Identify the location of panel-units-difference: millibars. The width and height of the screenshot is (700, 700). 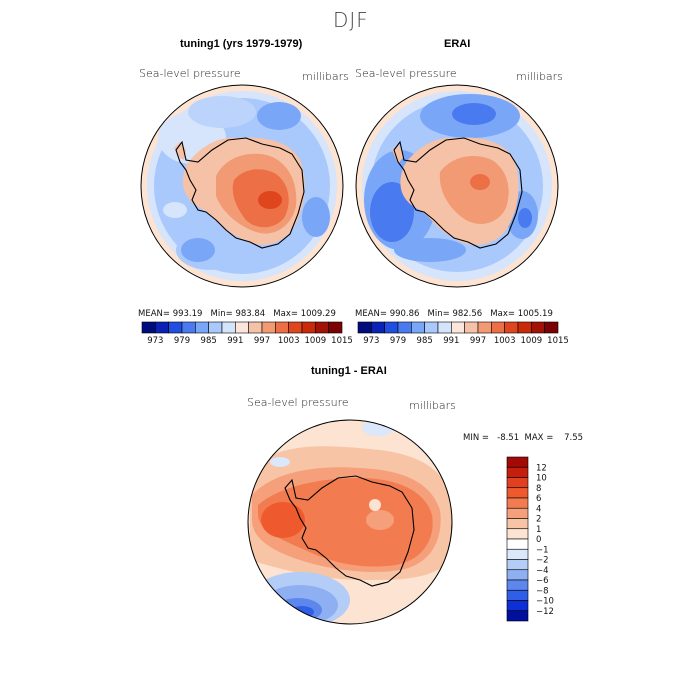
(432, 405).